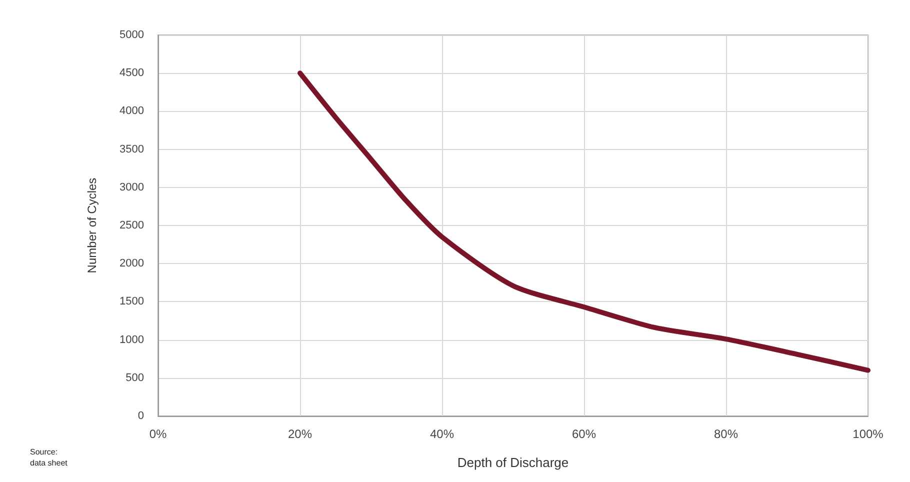 The height and width of the screenshot is (482, 910). Describe the element at coordinates (132, 35) in the screenshot. I see `y-tick-label: 5000` at that location.